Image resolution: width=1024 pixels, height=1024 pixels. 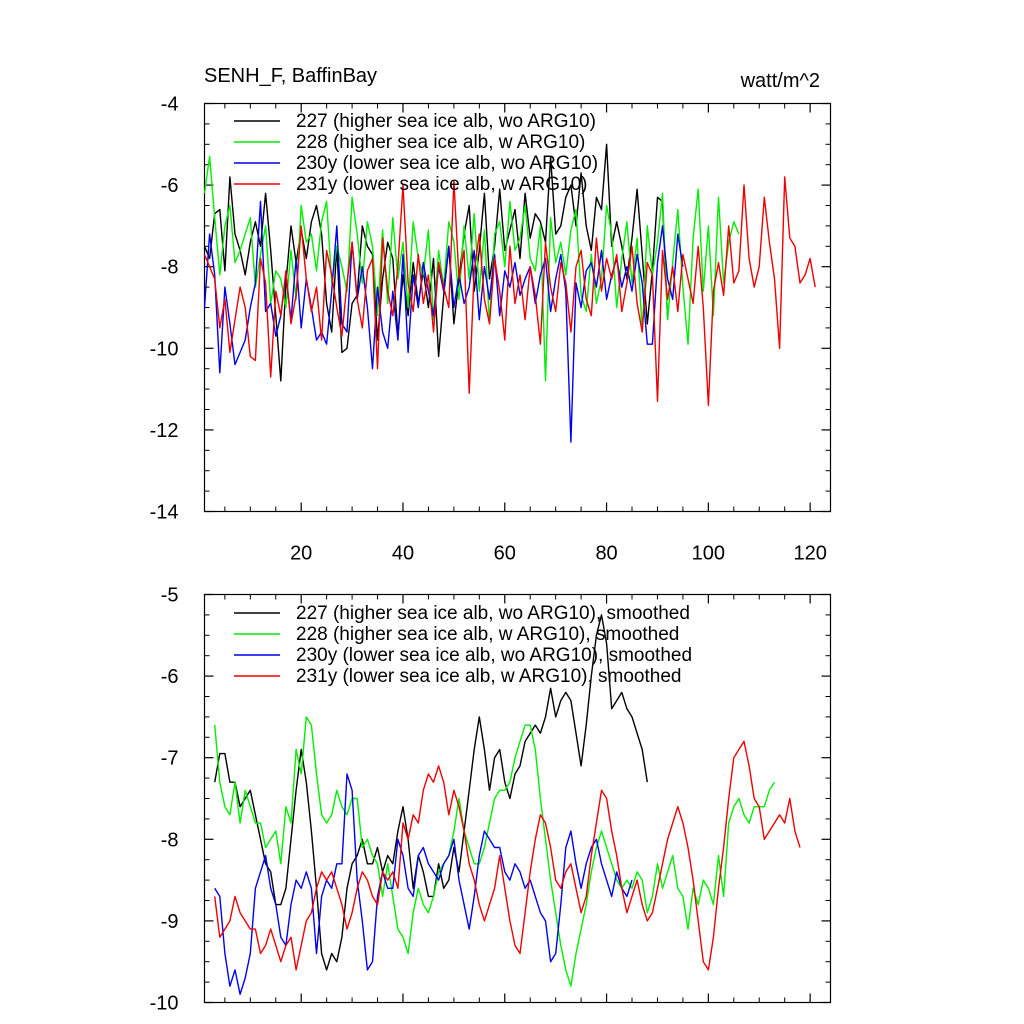 I want to click on units-label: watt/m^2, so click(x=780, y=81).